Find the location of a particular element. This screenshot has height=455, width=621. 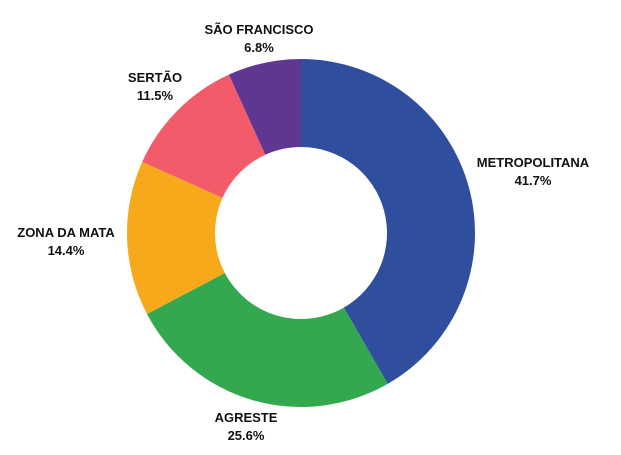

slice-zona-da-mata is located at coordinates (175, 237).